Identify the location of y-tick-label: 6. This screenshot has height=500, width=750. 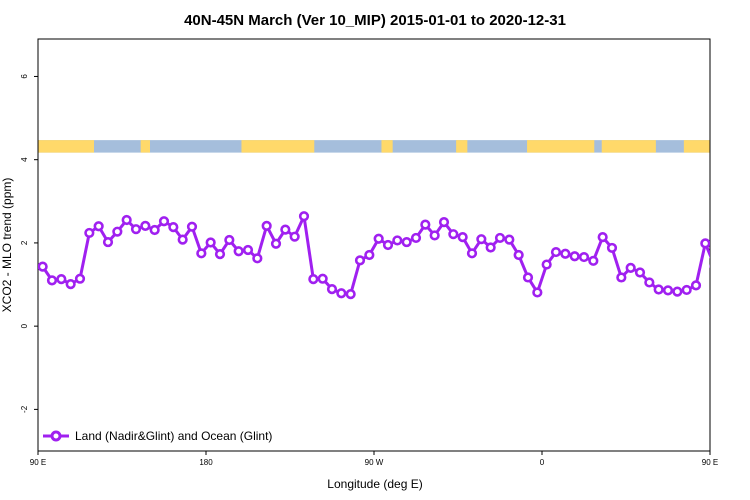
(24, 76).